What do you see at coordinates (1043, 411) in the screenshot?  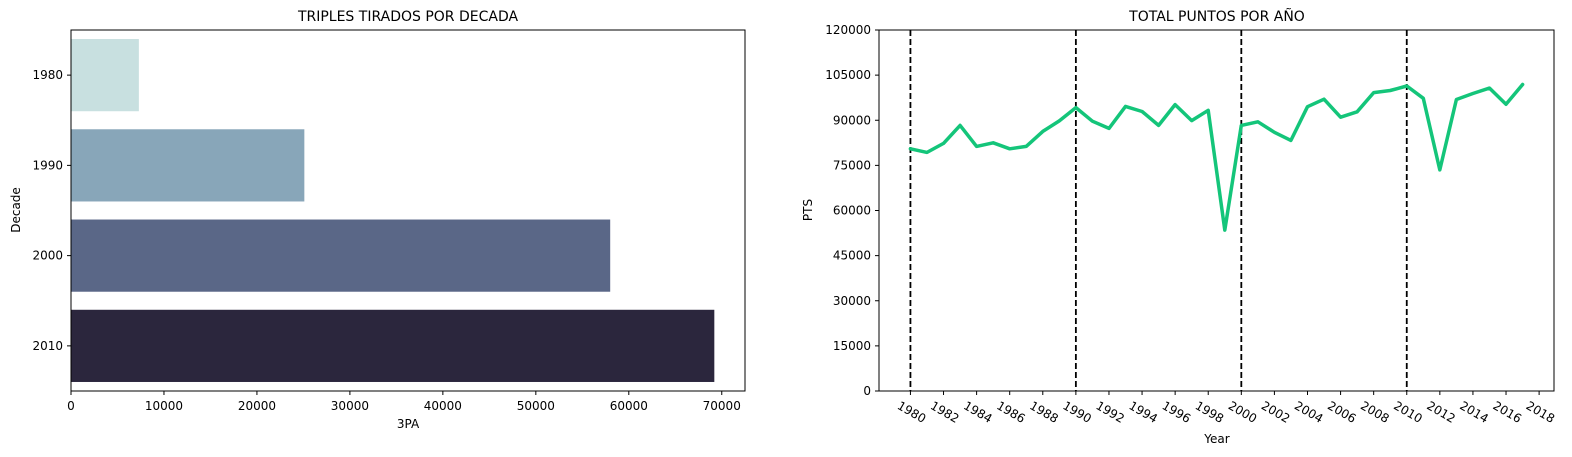 I see `x-tick-label: 1988` at bounding box center [1043, 411].